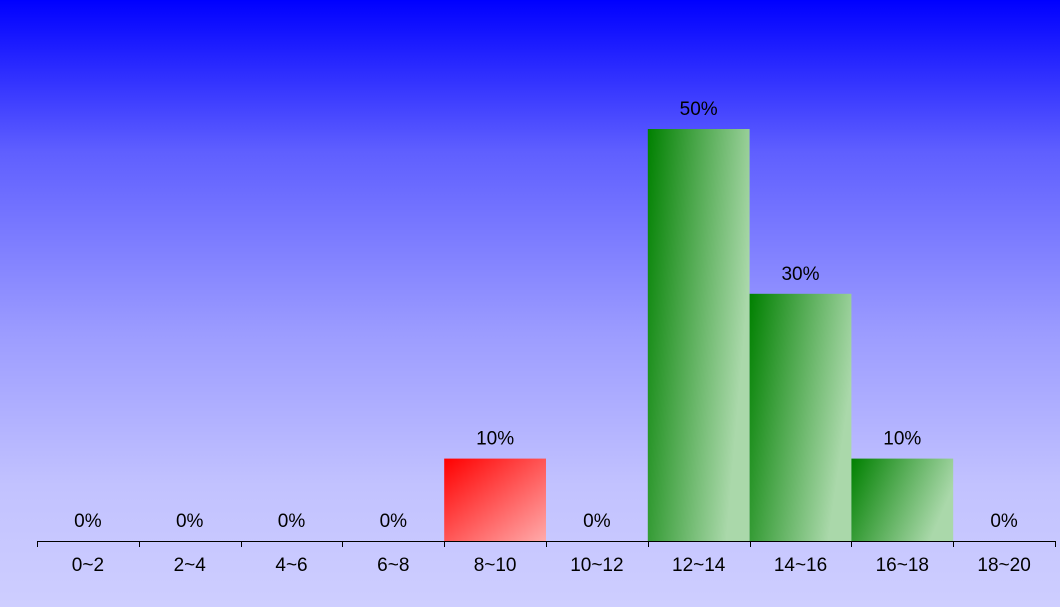 The image size is (1060, 607). Describe the element at coordinates (88, 521) in the screenshot. I see `value-label-0~2: 0%` at that location.